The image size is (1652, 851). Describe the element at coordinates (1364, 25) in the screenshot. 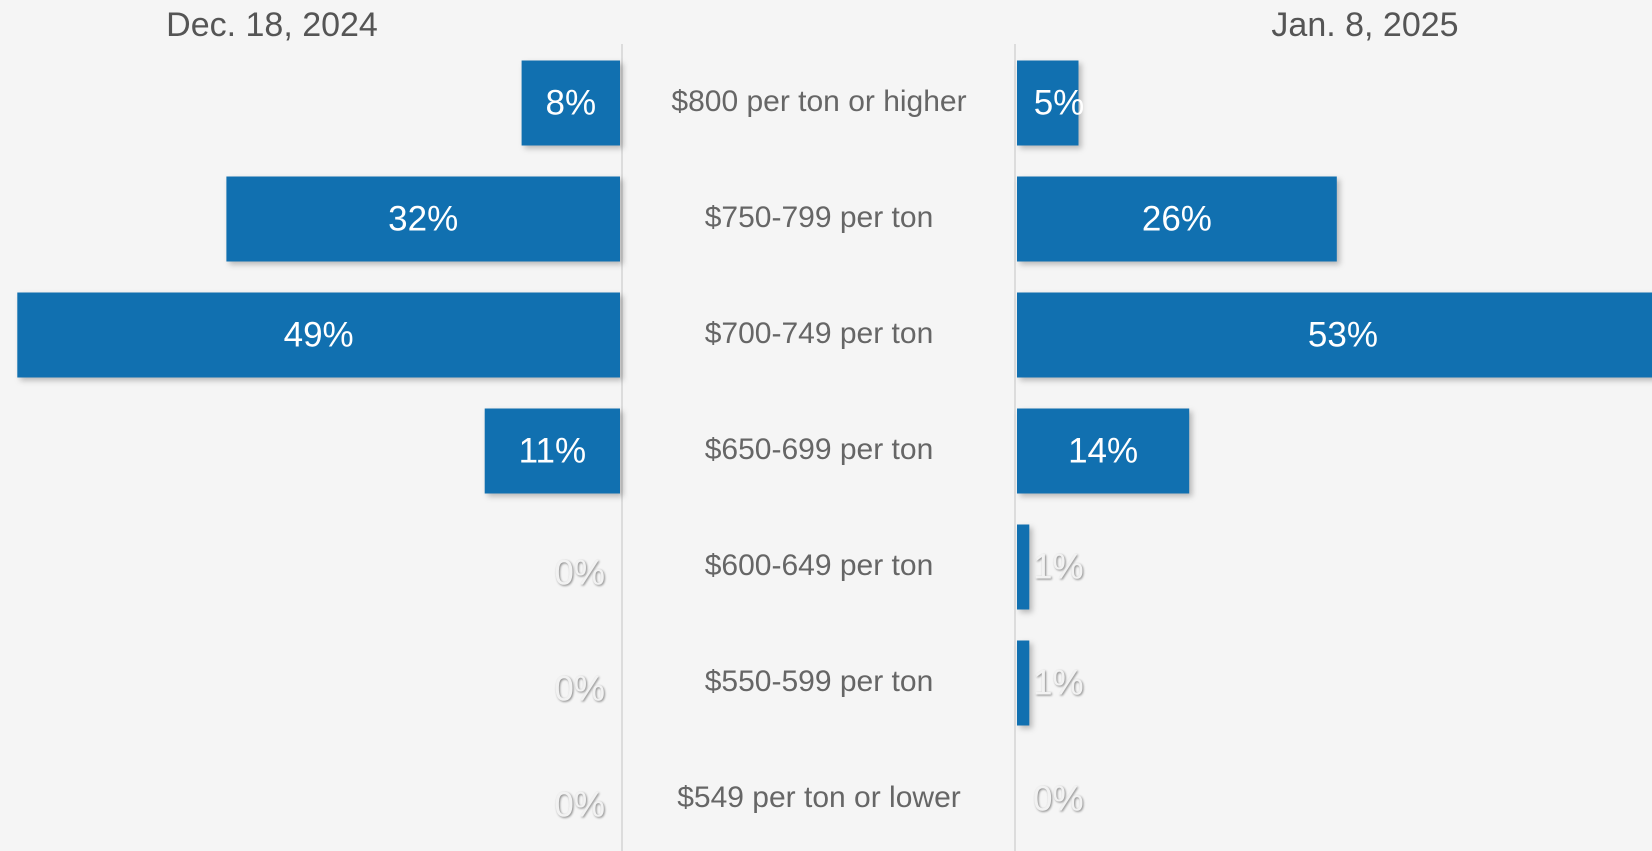

I see `series-header: Jan. 8, 2025` at that location.